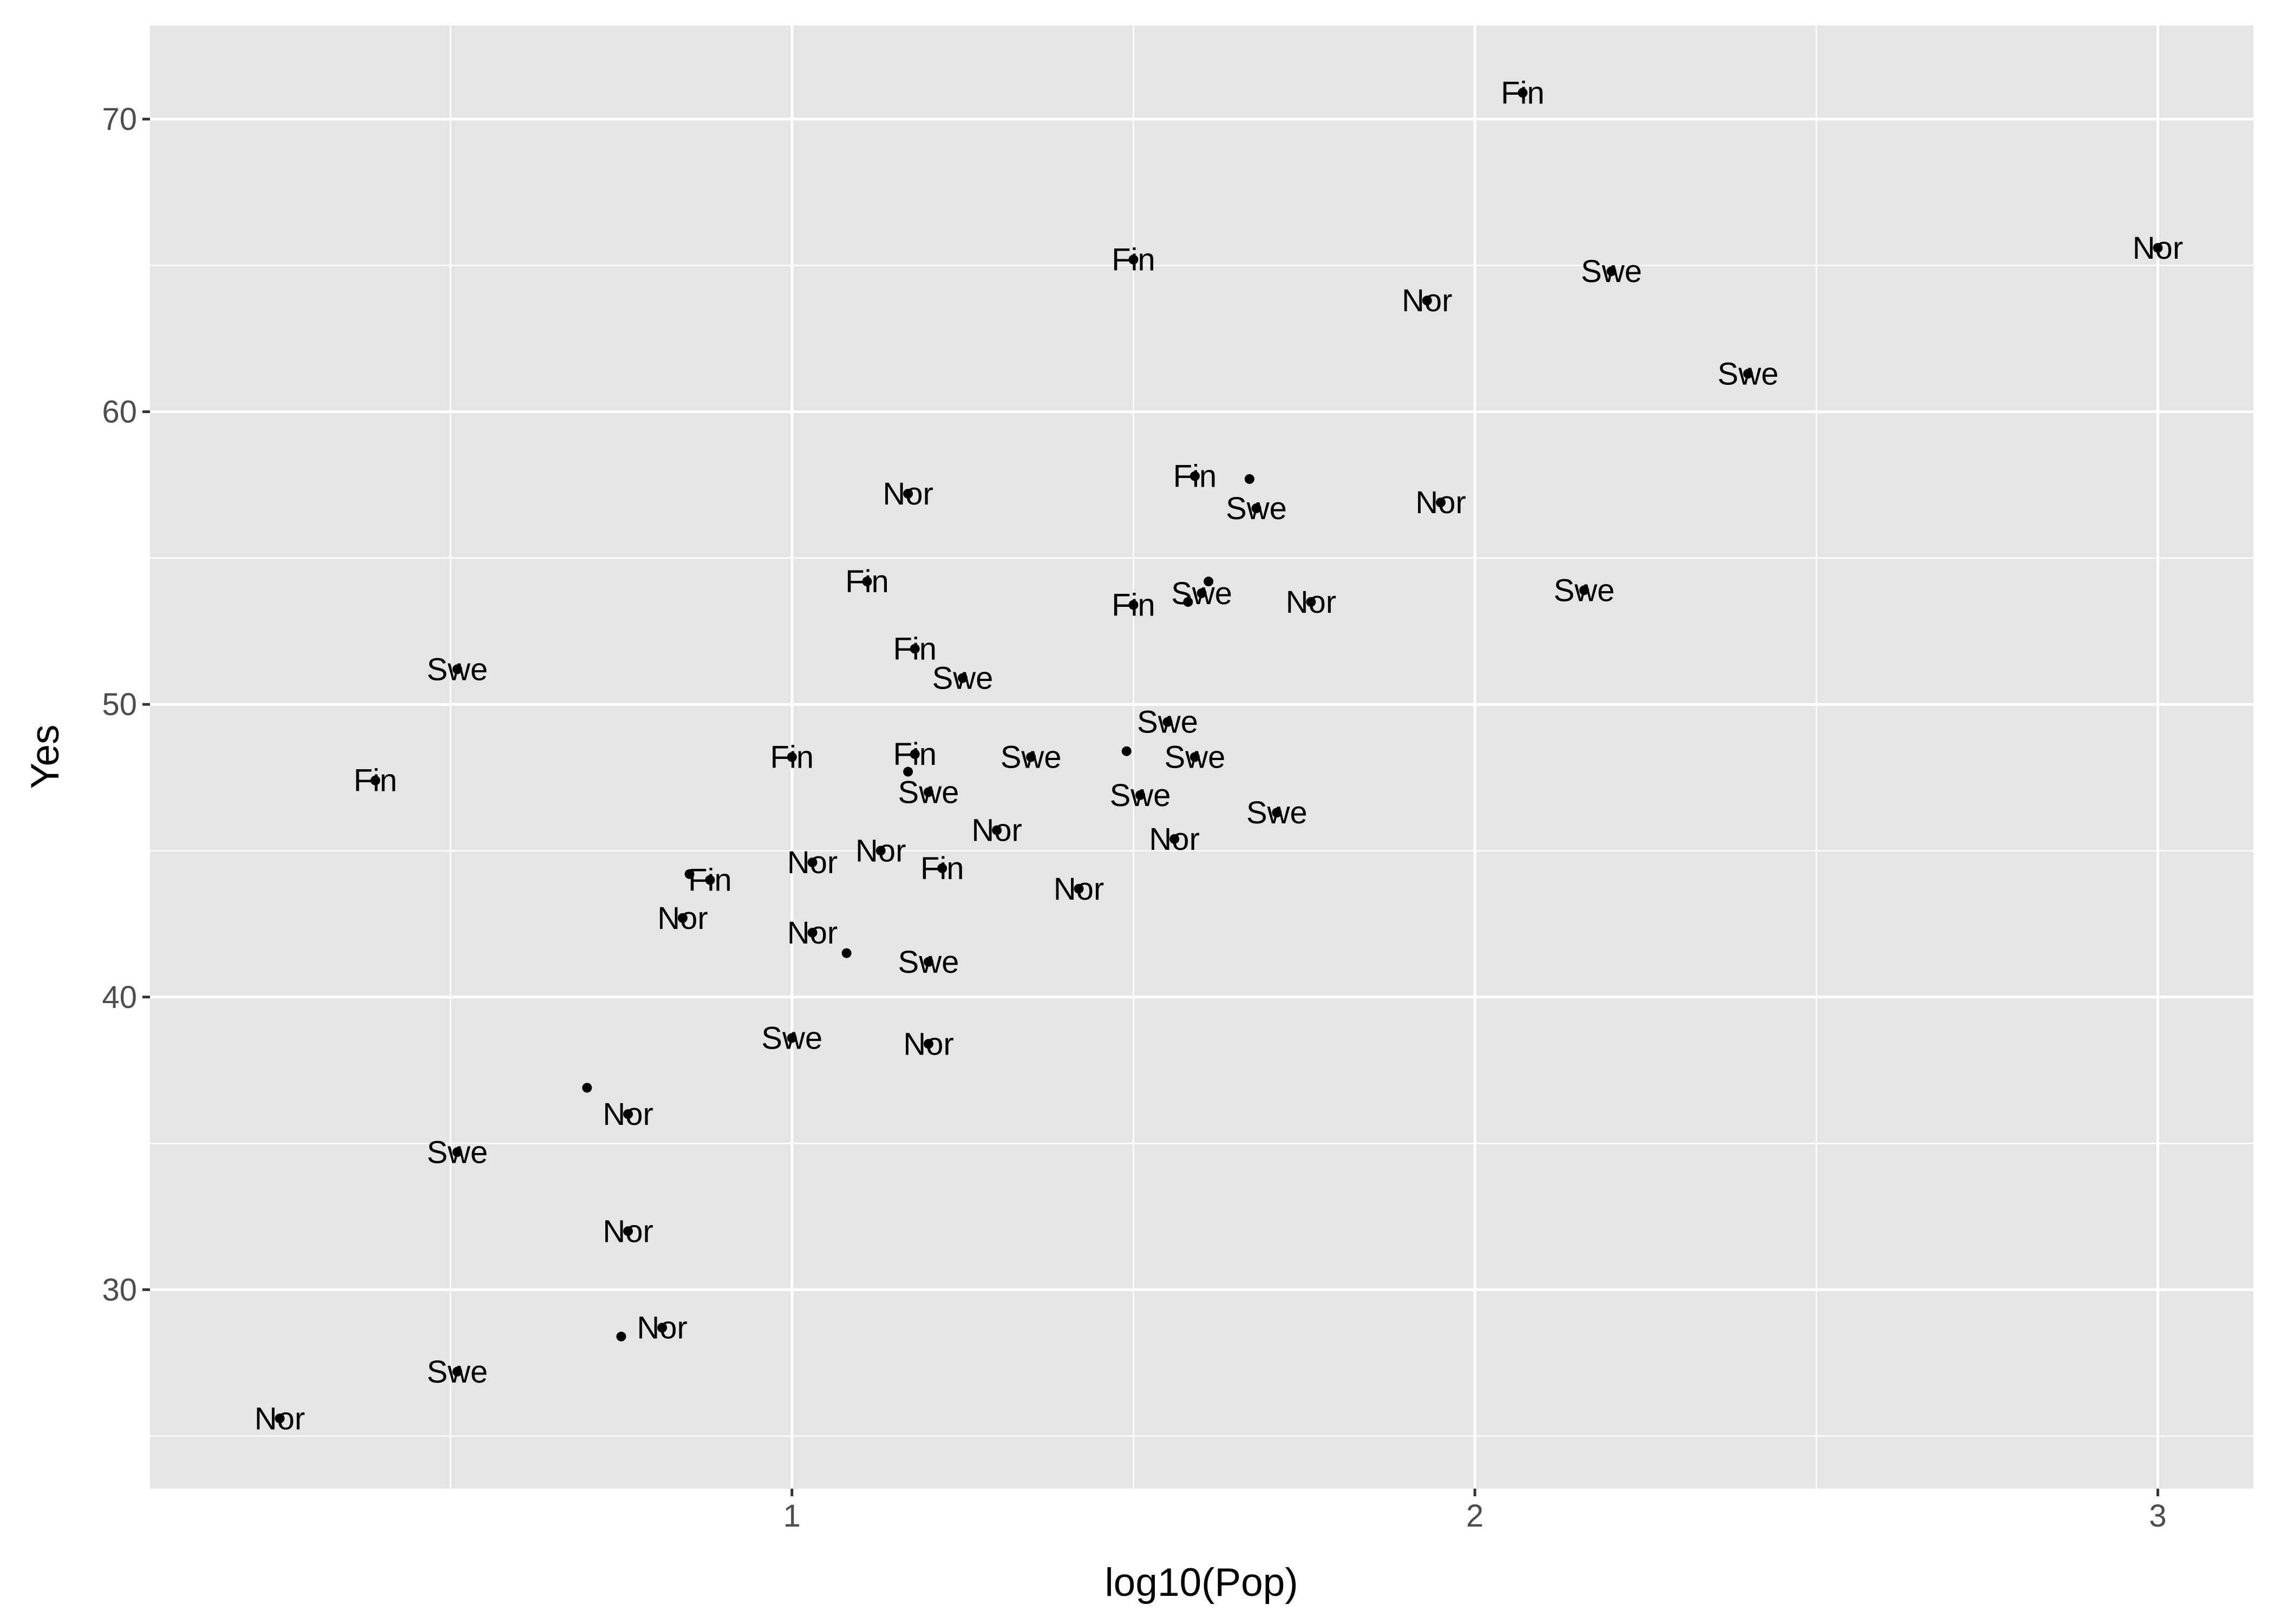  What do you see at coordinates (1202, 1583) in the screenshot?
I see `x-axis-title: log10(Pop)` at bounding box center [1202, 1583].